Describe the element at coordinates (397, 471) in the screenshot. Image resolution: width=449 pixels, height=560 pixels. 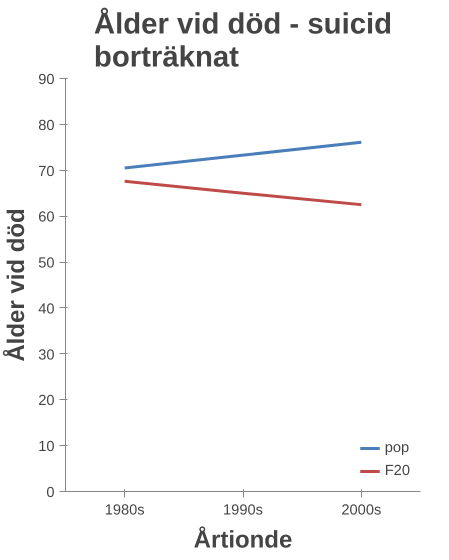
I see `legend-label: F20` at that location.